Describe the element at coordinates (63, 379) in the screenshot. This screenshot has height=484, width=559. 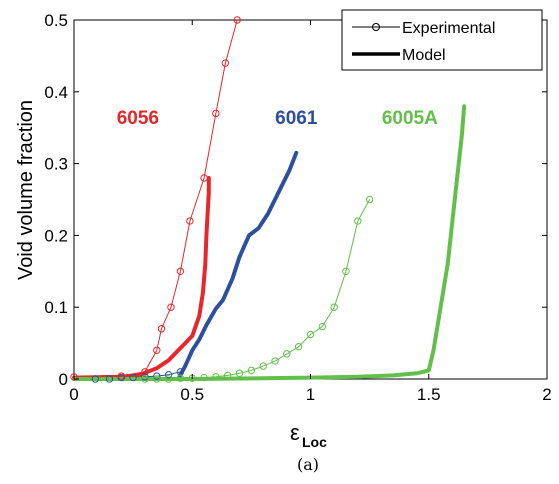
I see `y-tick-label: 0` at that location.